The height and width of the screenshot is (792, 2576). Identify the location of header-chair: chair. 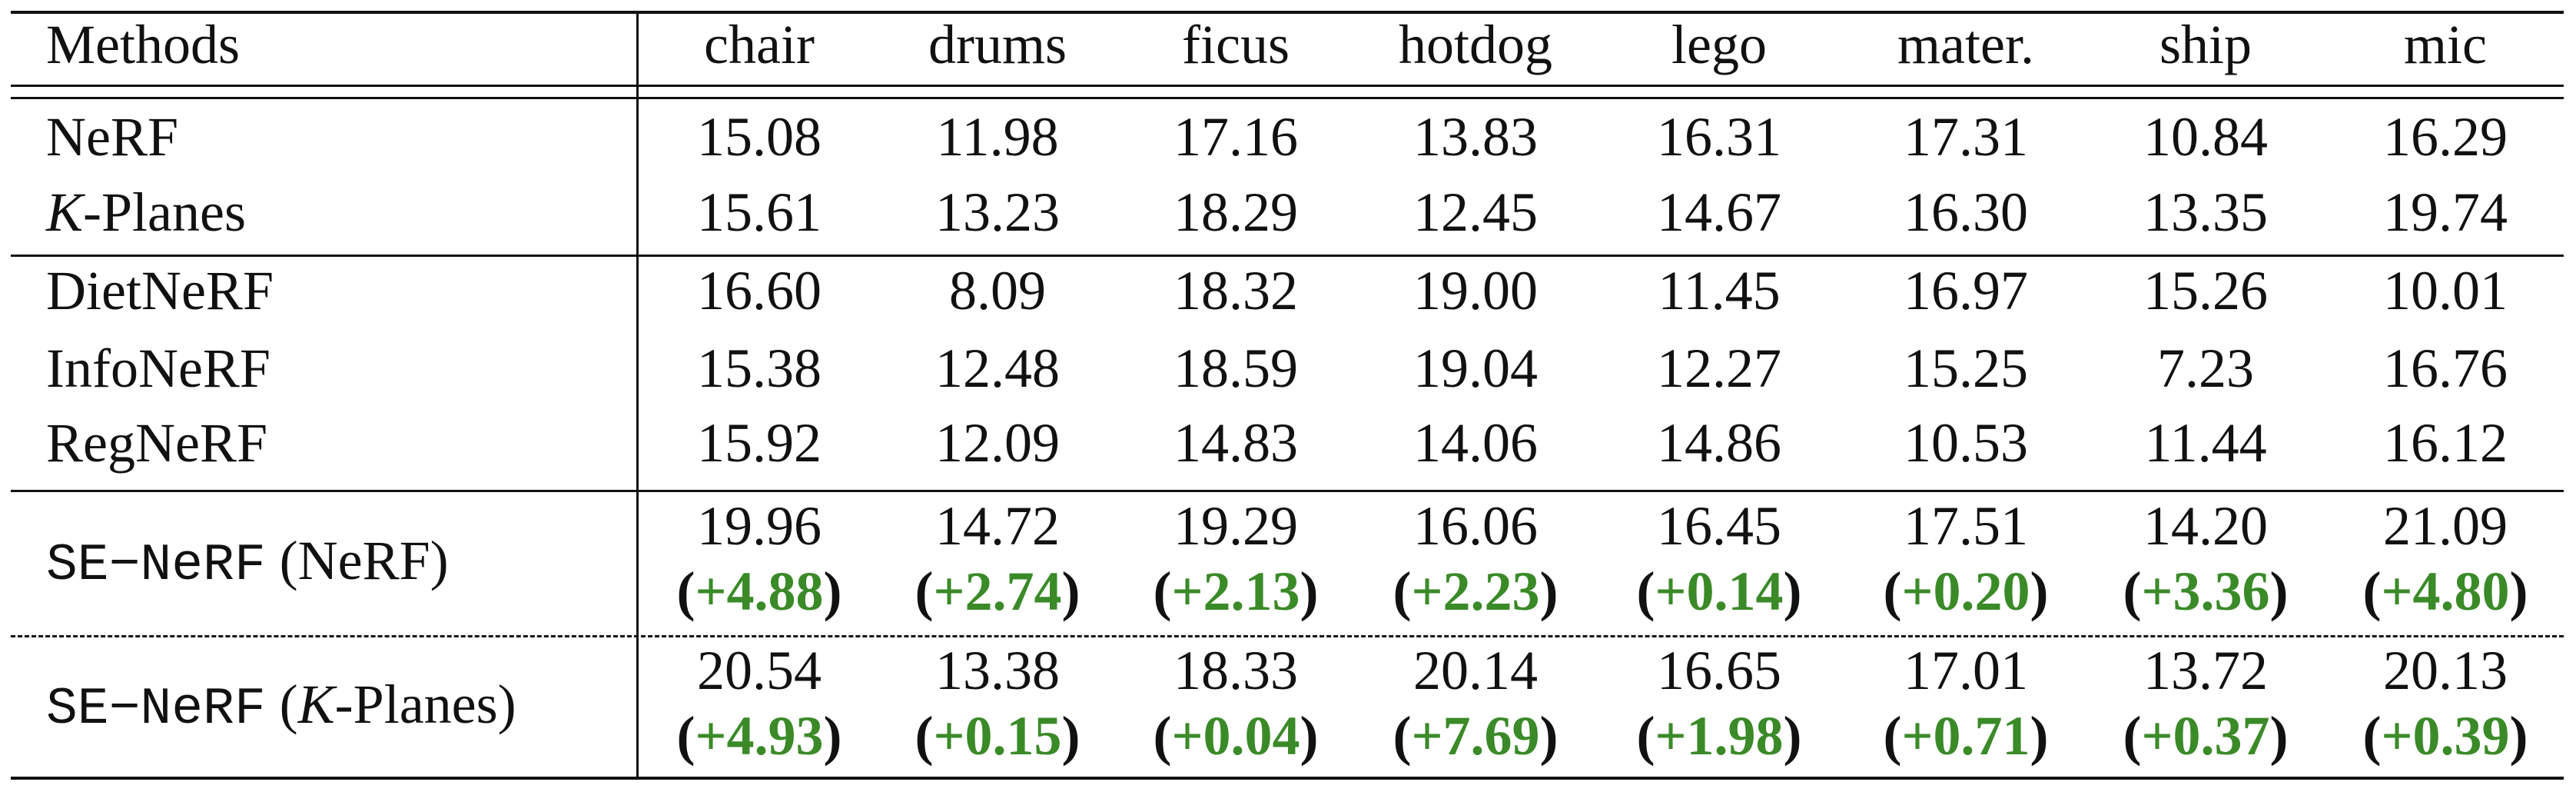
(759, 45).